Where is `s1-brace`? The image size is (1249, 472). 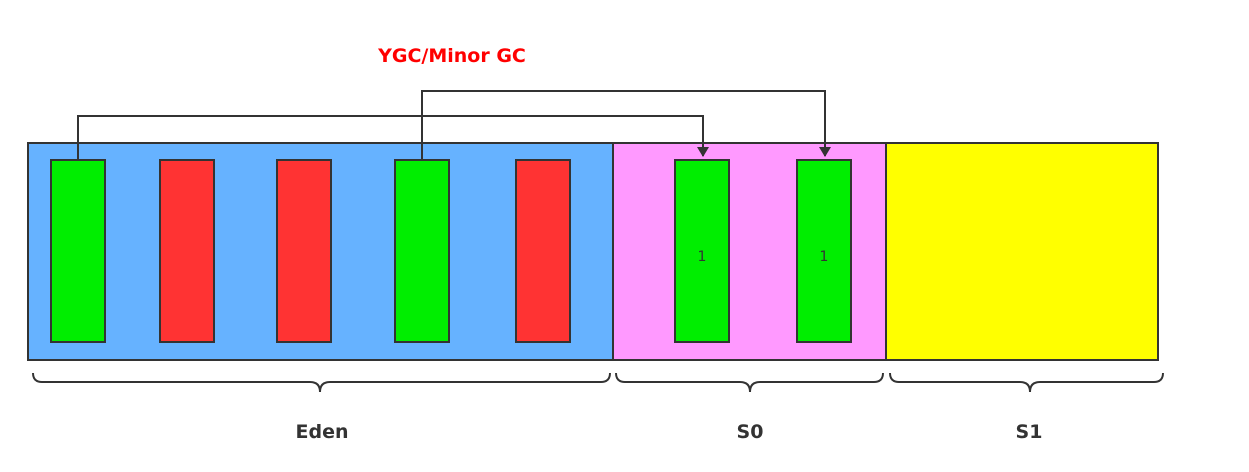
s1-brace is located at coordinates (1026, 382).